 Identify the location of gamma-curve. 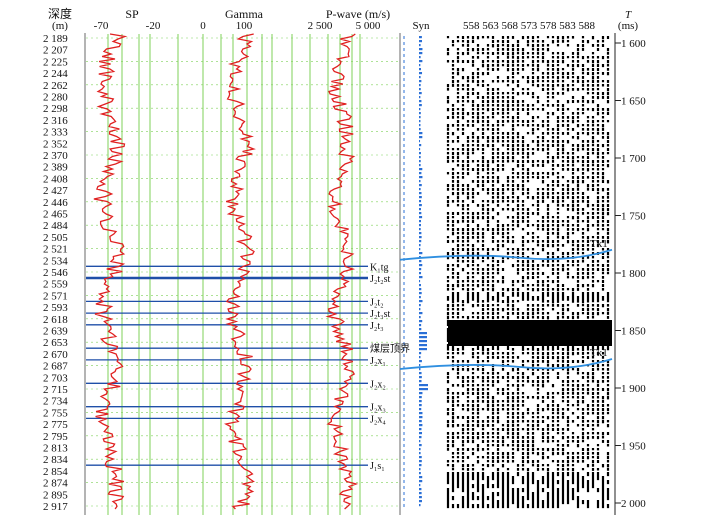
(239, 271).